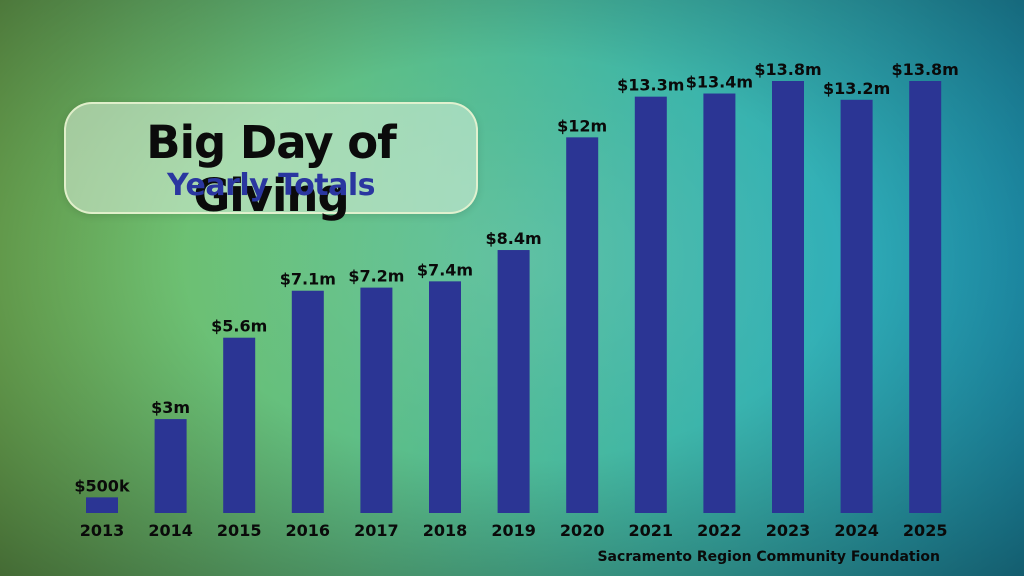 The width and height of the screenshot is (1024, 576). I want to click on x-tick-label-2019: 2019, so click(513, 530).